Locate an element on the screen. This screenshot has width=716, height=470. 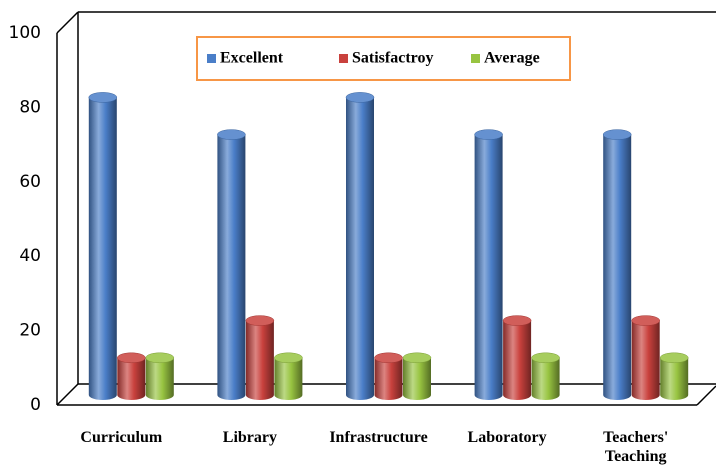
wall-top-edge is located at coordinates (67, 22).